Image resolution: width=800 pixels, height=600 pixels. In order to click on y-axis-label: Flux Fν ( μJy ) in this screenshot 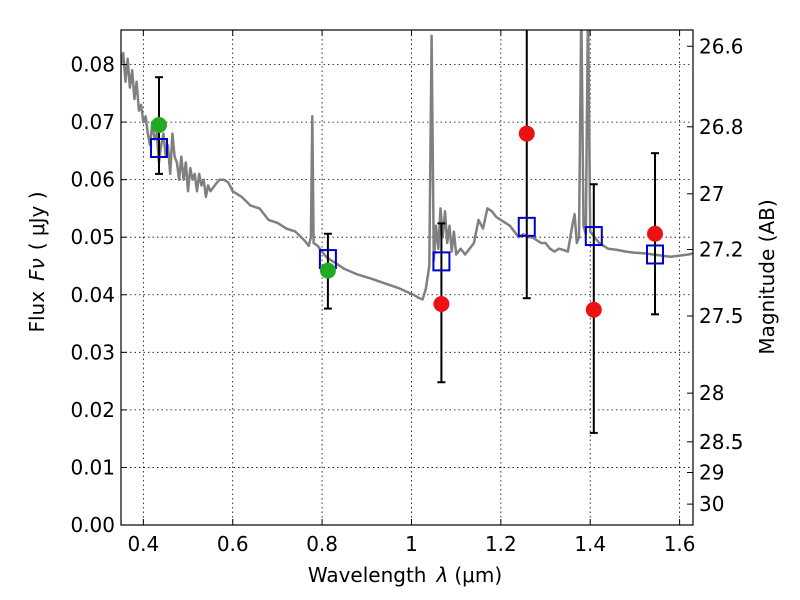, I will do `click(37, 261)`.